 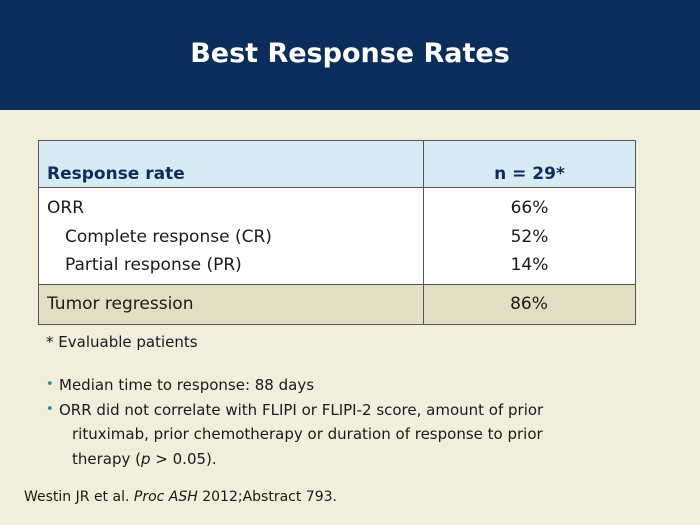 What do you see at coordinates (352, 459) in the screenshot?
I see `bullet-line: therapy (p > 0.05).` at bounding box center [352, 459].